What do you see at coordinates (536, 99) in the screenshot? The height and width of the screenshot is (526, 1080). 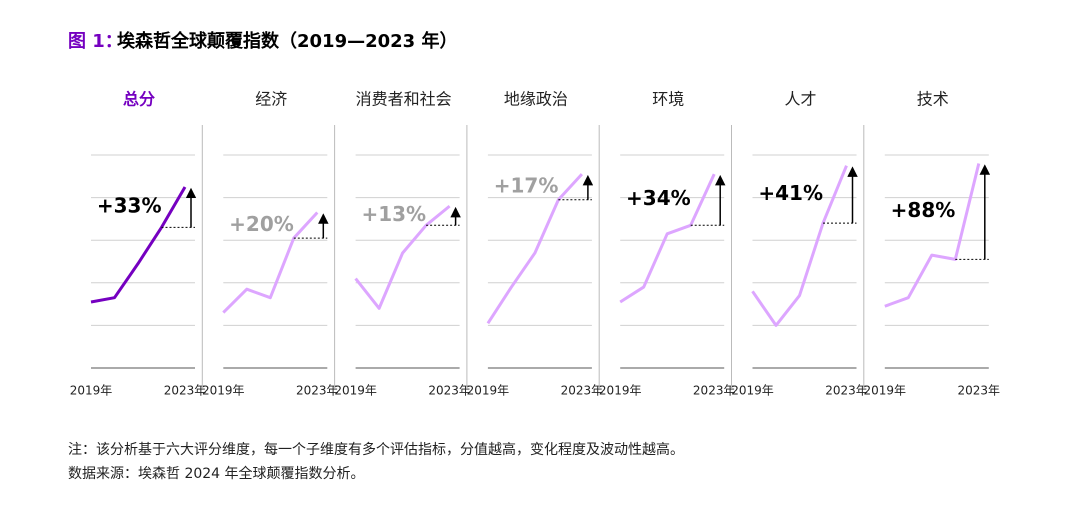 I see `panel-title: 地缘政治` at bounding box center [536, 99].